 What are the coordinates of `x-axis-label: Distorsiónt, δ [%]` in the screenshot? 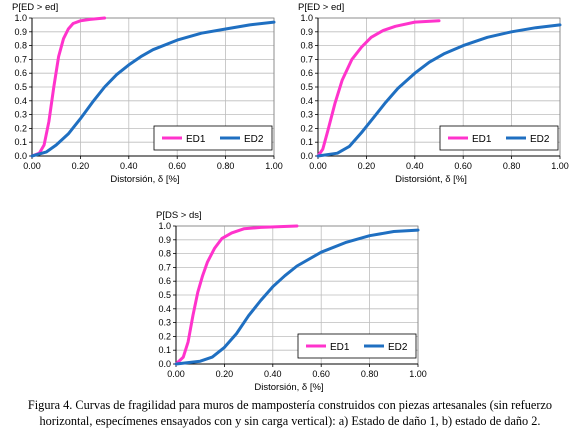 It's located at (431, 179).